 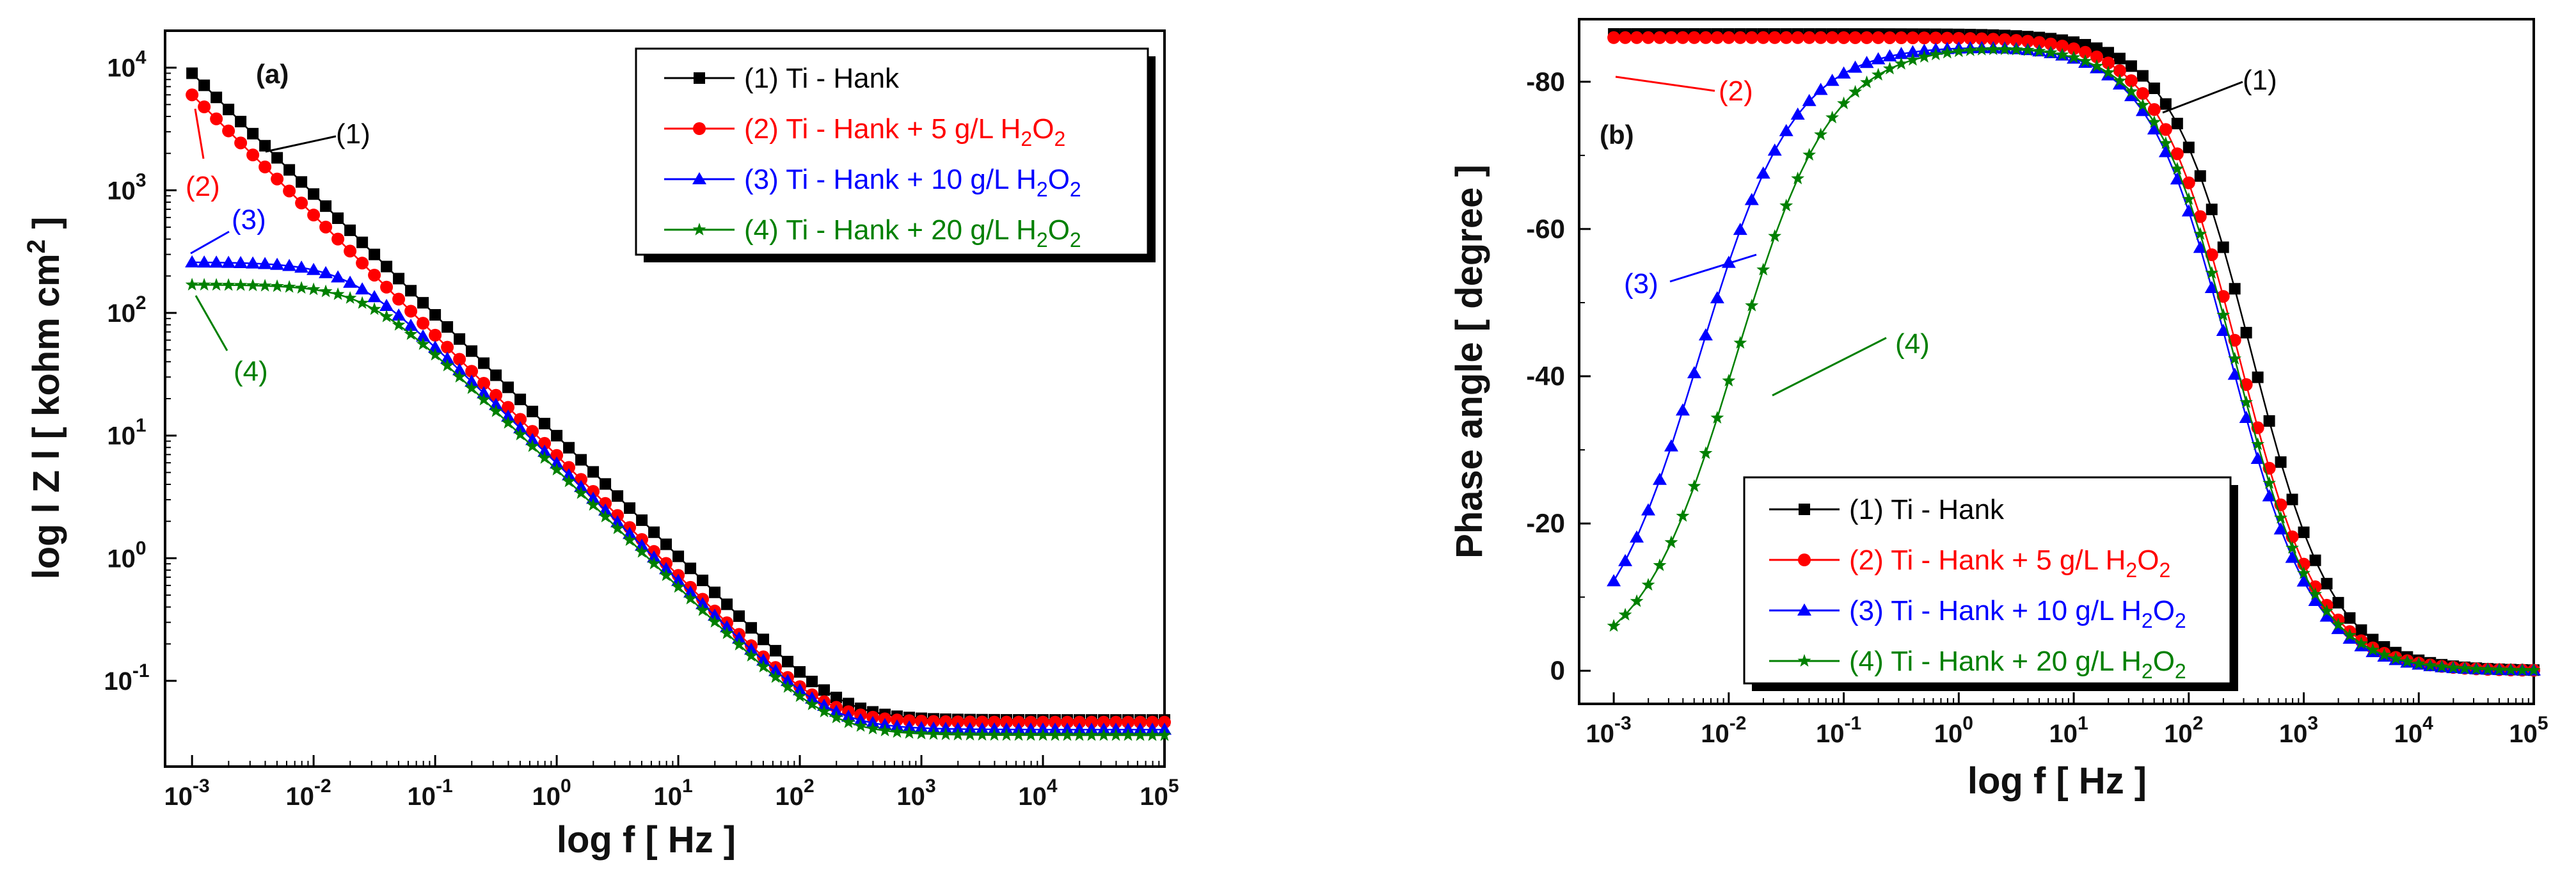 I want to click on annotb-2-arrow, so click(x=1665, y=84).